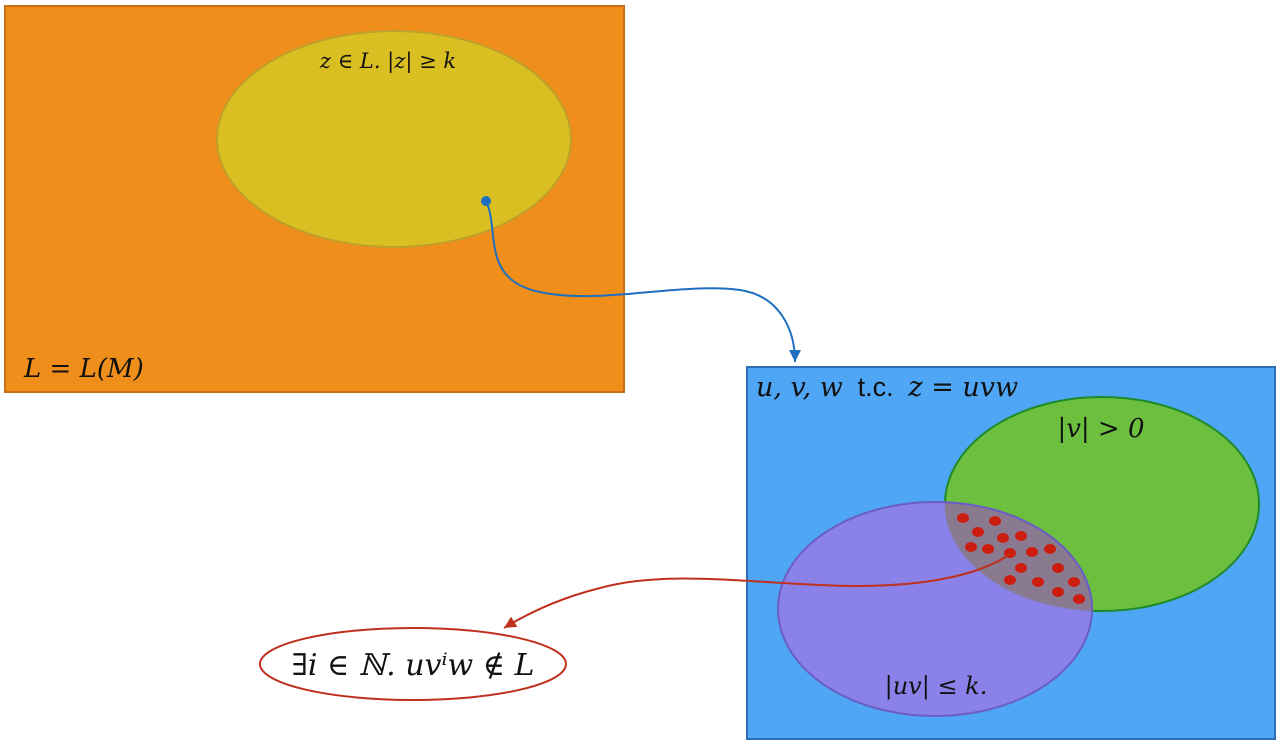 The height and width of the screenshot is (744, 1279). What do you see at coordinates (757, 591) in the screenshot?
I see `pumping-arrow` at bounding box center [757, 591].